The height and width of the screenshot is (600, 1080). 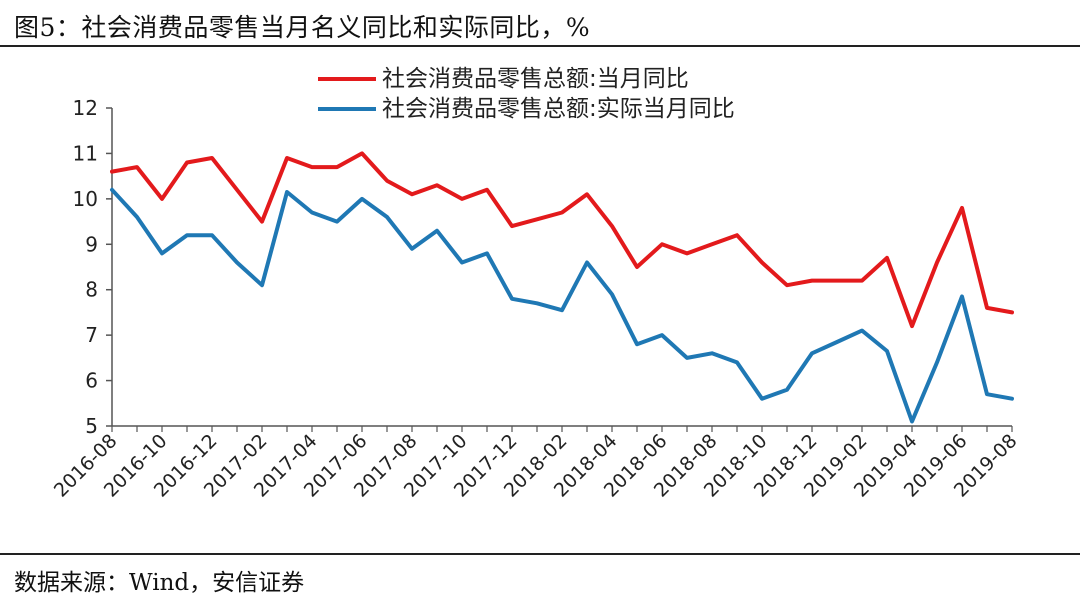 I want to click on chart-title: 图5：社会消费品零售当月名义同比和实际同比，%, so click(x=302, y=27).